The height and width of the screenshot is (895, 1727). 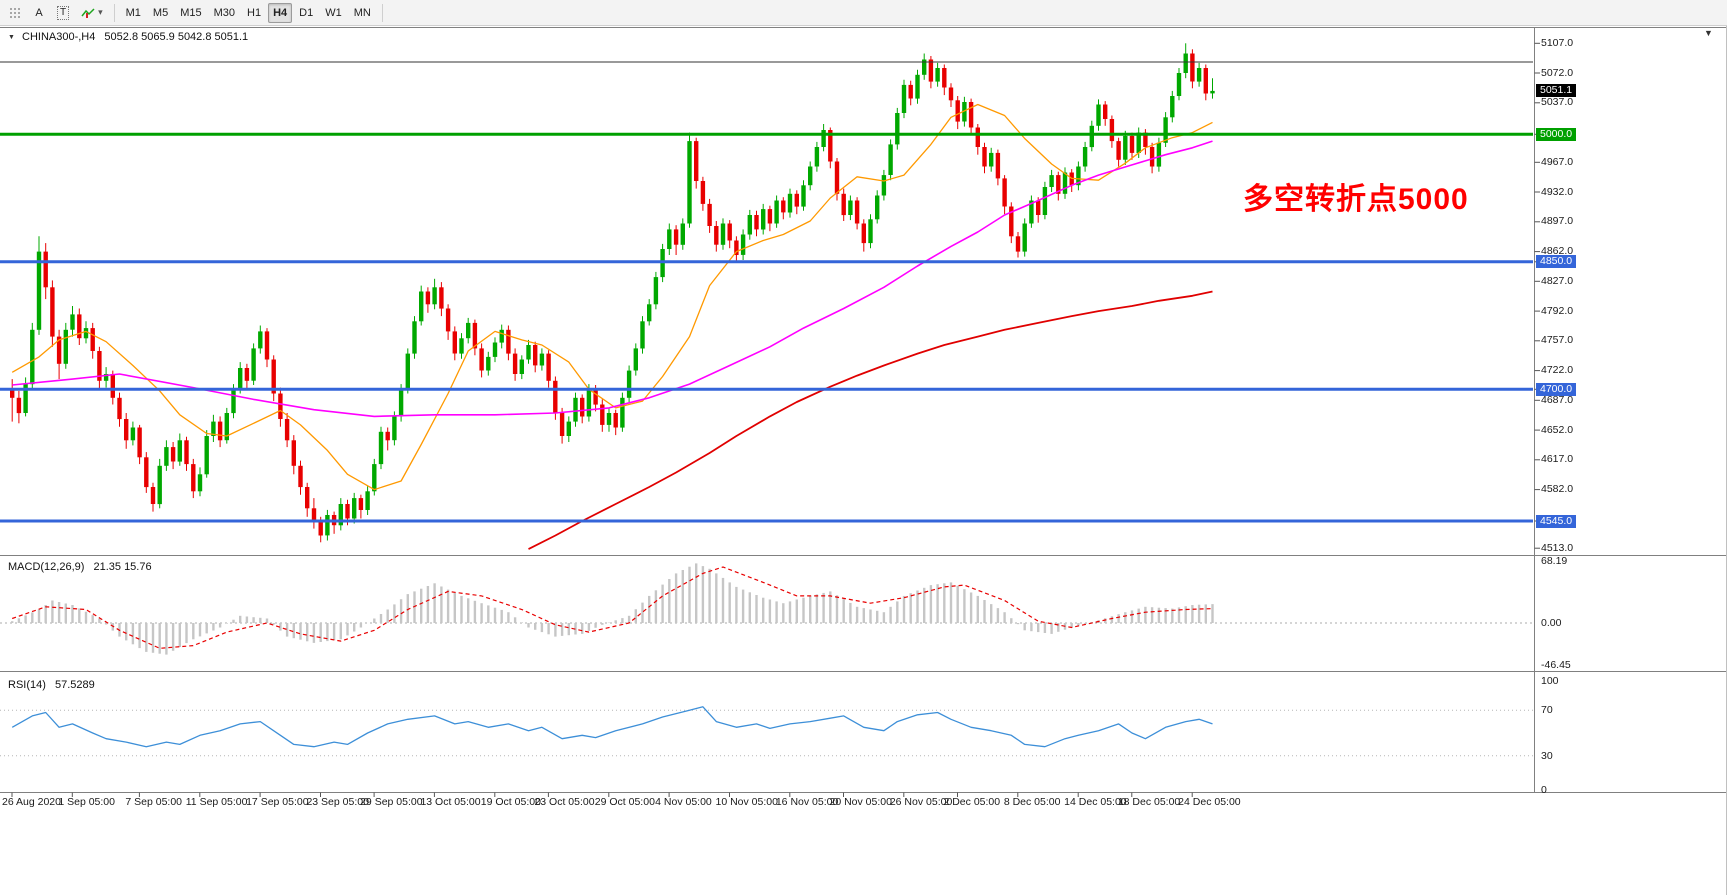 I want to click on price-label: 4792.0, so click(x=1557, y=310).